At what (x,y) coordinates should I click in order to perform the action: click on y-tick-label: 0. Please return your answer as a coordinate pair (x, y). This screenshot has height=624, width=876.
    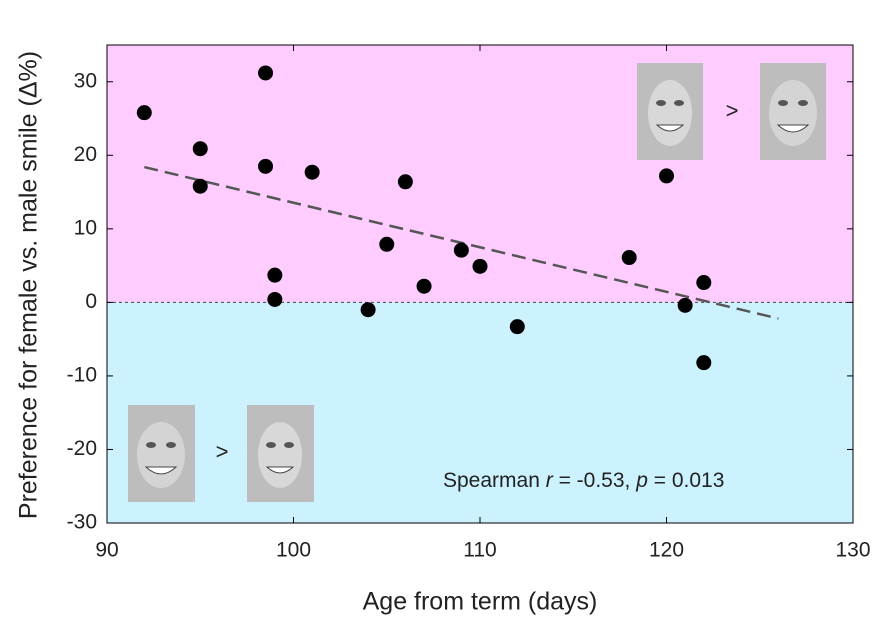
    Looking at the image, I should click on (91, 301).